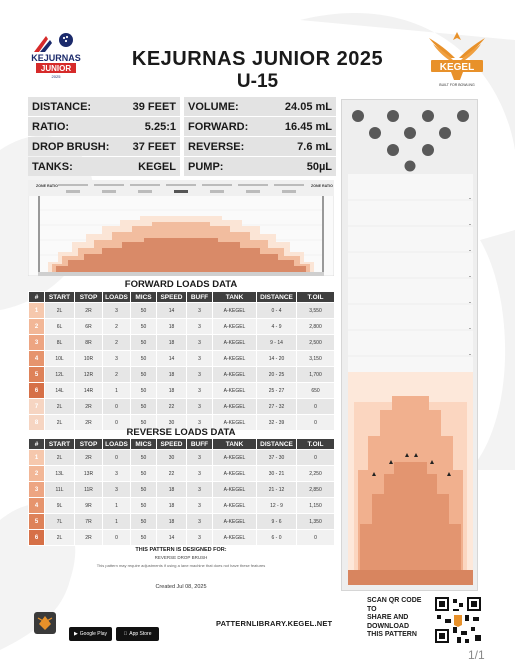  What do you see at coordinates (315, 310) in the screenshot?
I see `forward-cell: 3,550` at bounding box center [315, 310].